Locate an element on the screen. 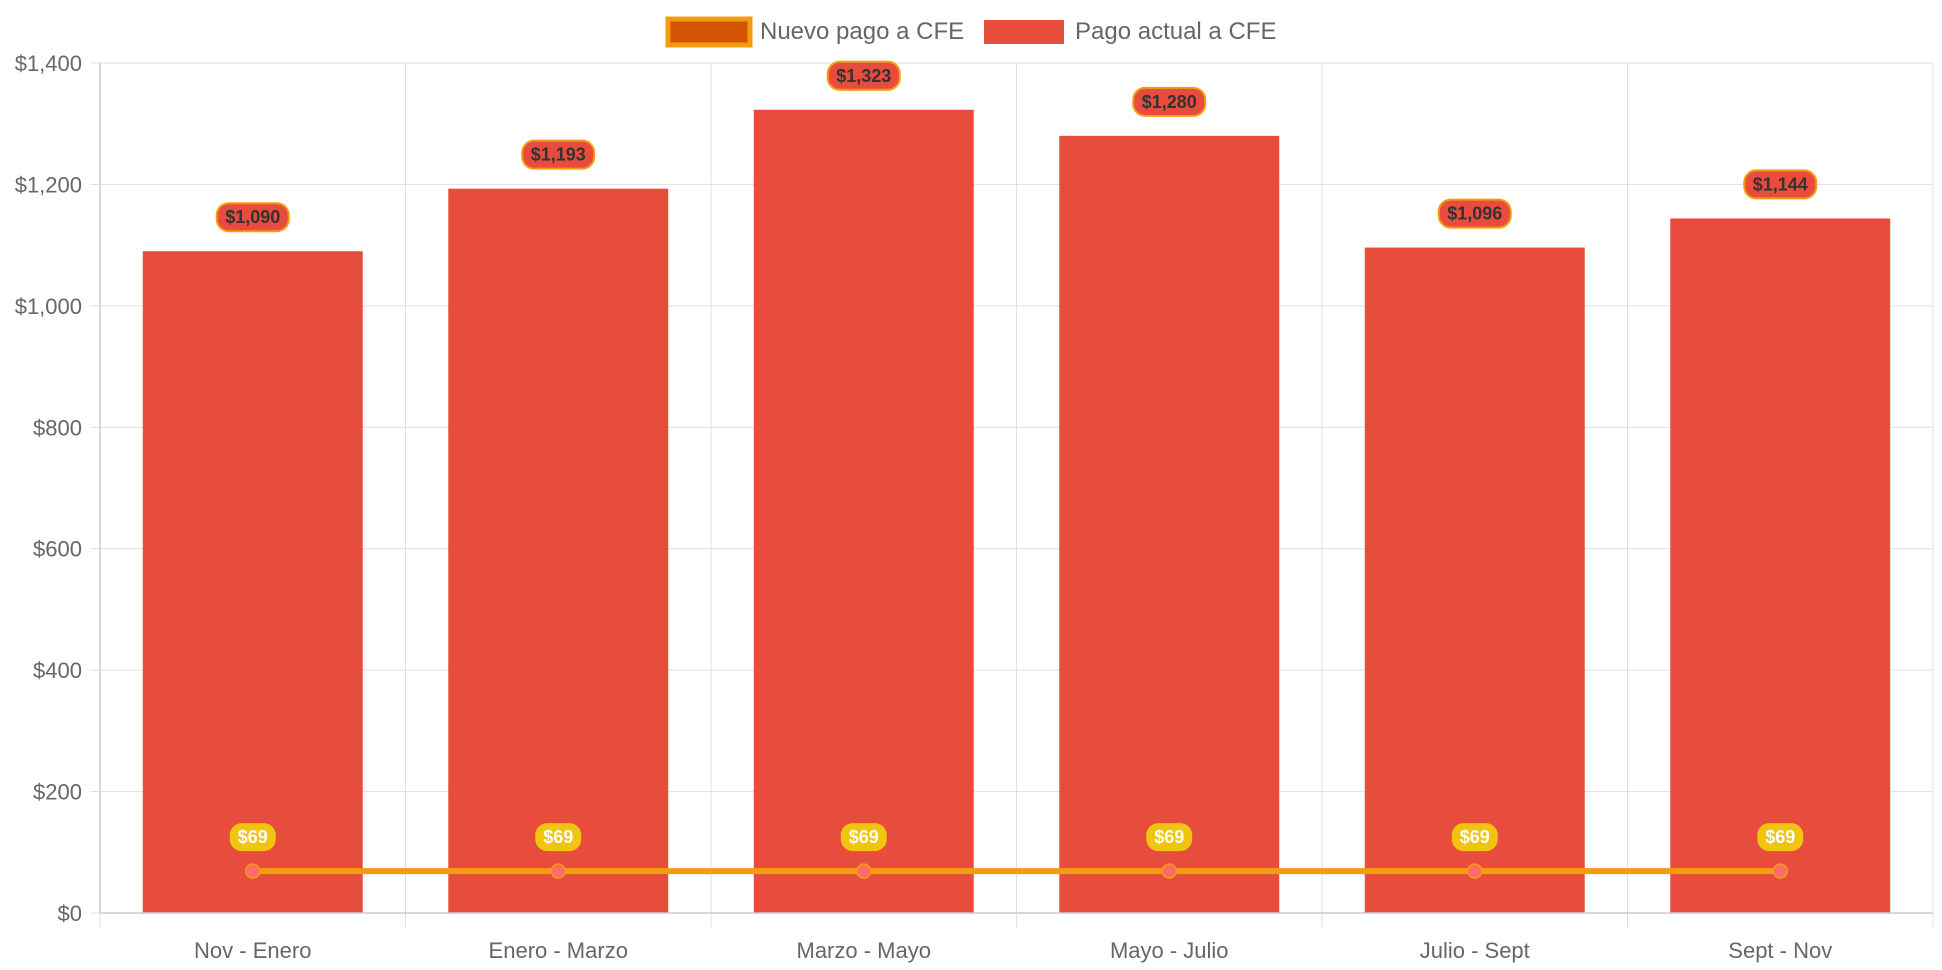  x-tick-label: Marzo - Mayo is located at coordinates (864, 950).